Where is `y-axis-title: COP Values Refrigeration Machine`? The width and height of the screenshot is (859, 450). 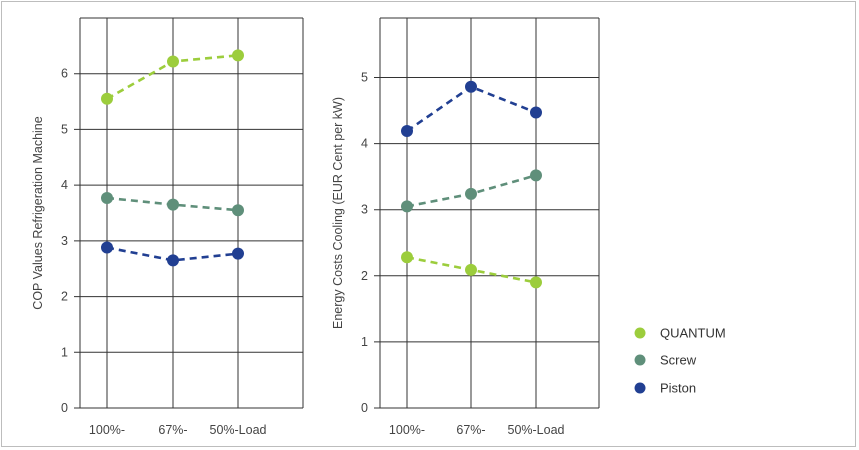
y-axis-title: COP Values Refrigeration Machine is located at coordinates (38, 212).